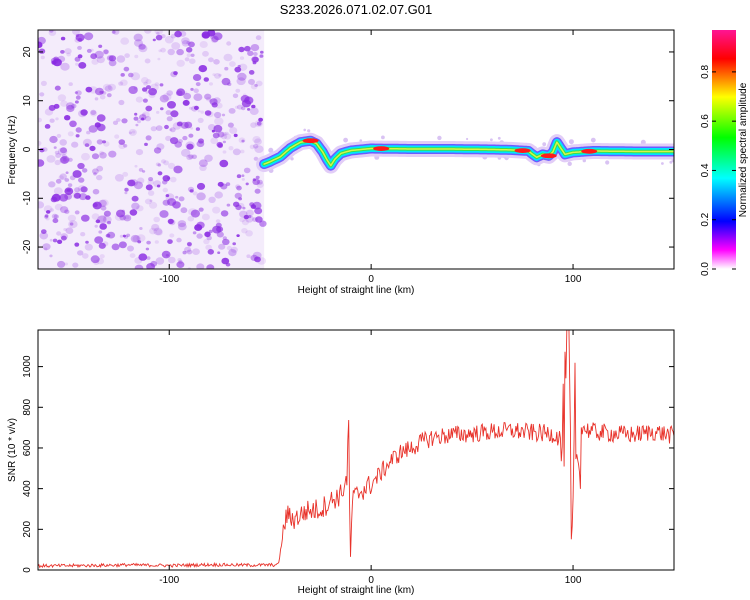 This screenshot has width=750, height=600. What do you see at coordinates (465, 151) in the screenshot?
I see `spectrogram-ridge` at bounding box center [465, 151].